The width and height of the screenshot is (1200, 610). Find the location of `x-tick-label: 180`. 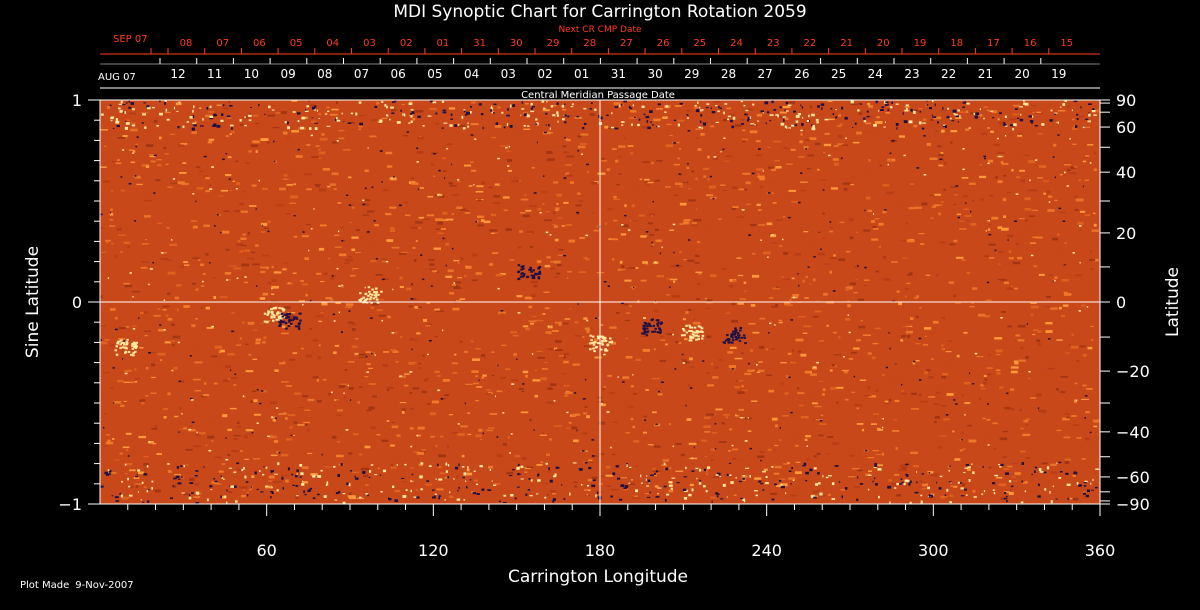

x-tick-label: 180 is located at coordinates (600, 550).